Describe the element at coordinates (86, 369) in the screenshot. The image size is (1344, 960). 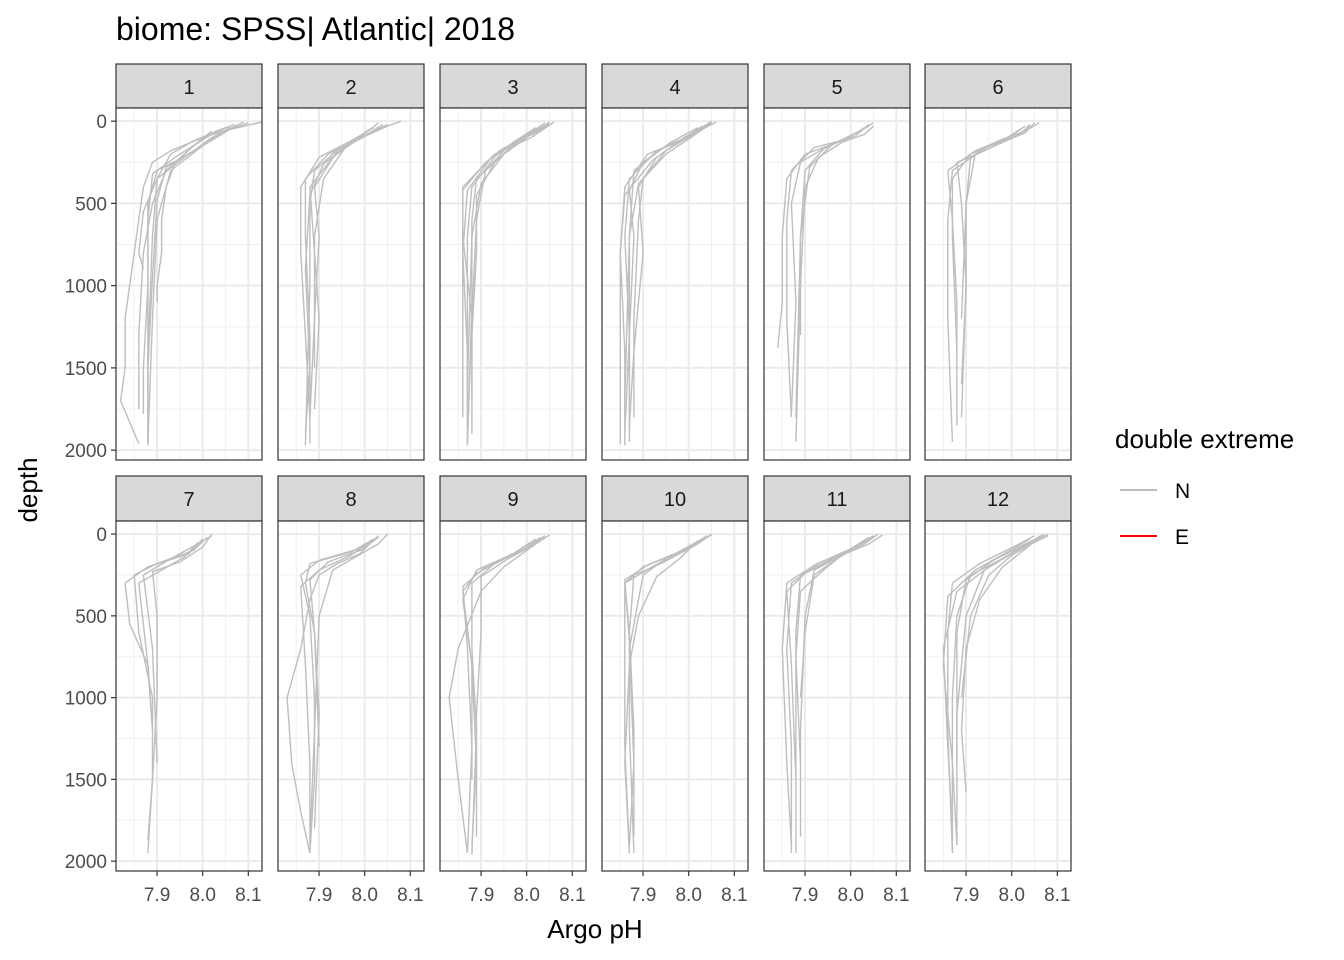
I see `y-tick-label: 1500` at that location.